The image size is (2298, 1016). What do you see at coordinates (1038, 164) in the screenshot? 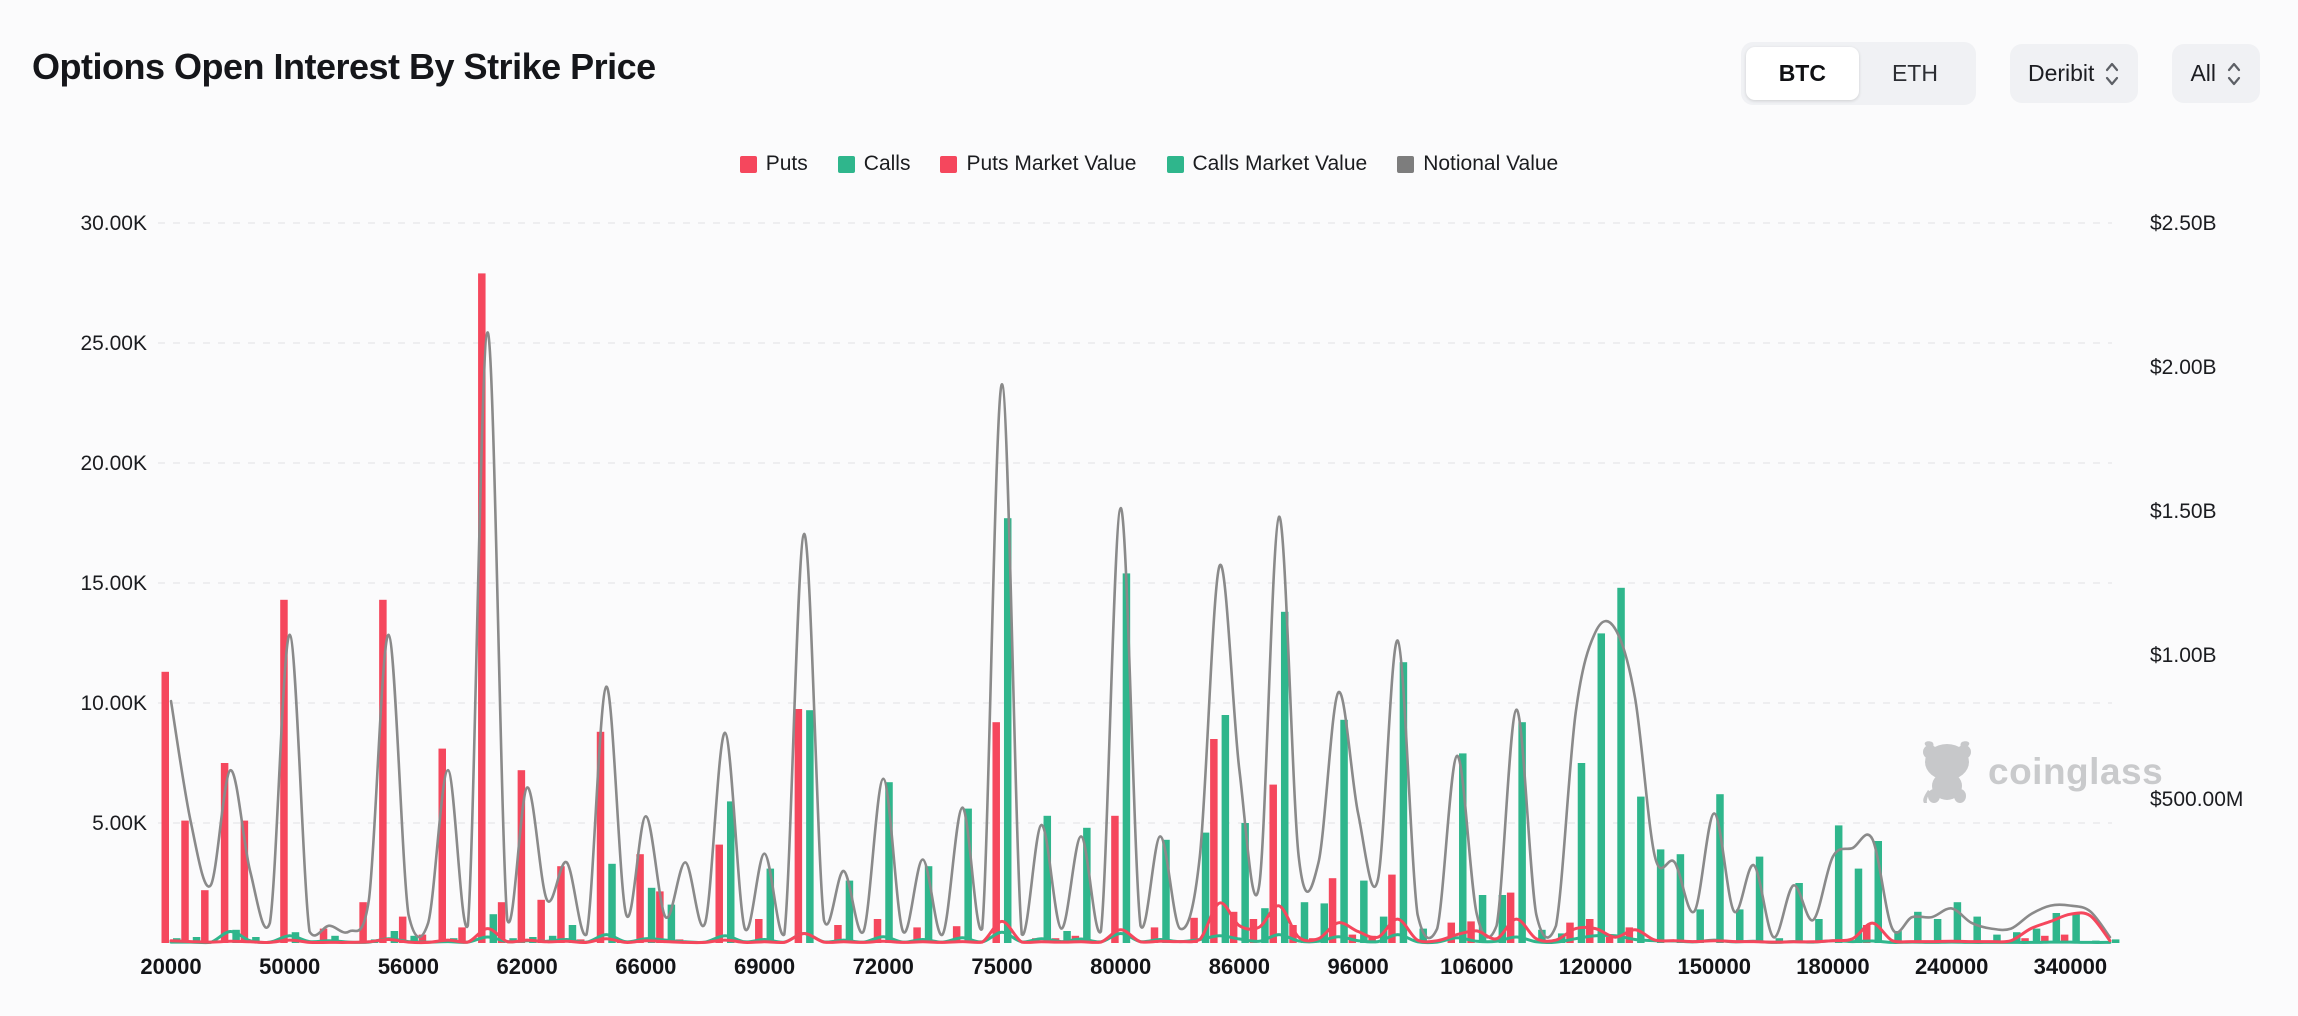
I see `legend-item-puts-market-value: Puts Market Value` at bounding box center [1038, 164].